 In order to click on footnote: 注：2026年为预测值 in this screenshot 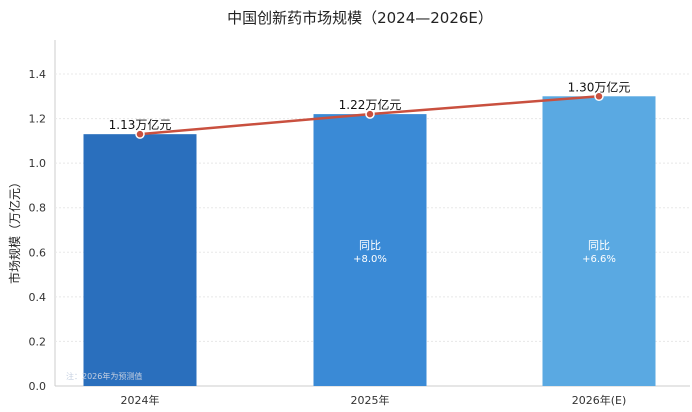, I will do `click(104, 376)`.